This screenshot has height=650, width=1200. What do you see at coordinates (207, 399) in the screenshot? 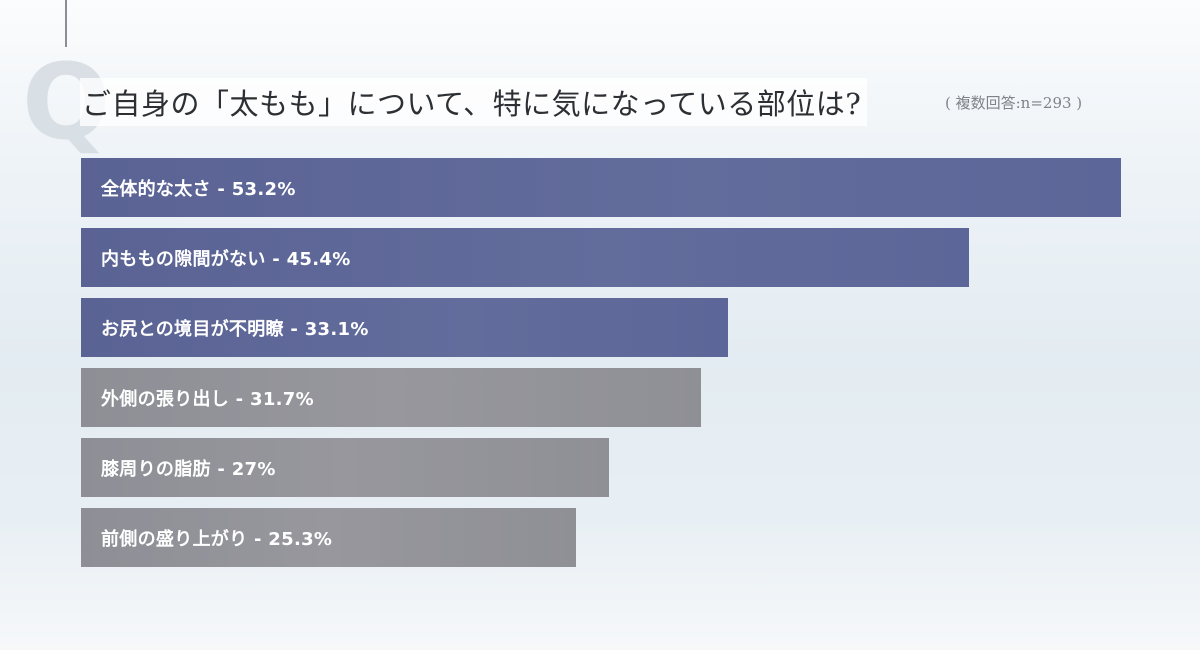
I see `bar-label-4: 外側の張り出し - 31.7%` at bounding box center [207, 399].